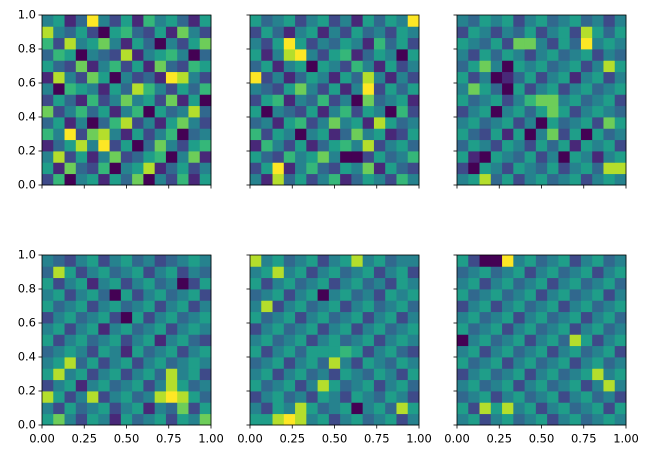  Describe the element at coordinates (27, 15) in the screenshot. I see `y-tick-label: 1.0` at that location.